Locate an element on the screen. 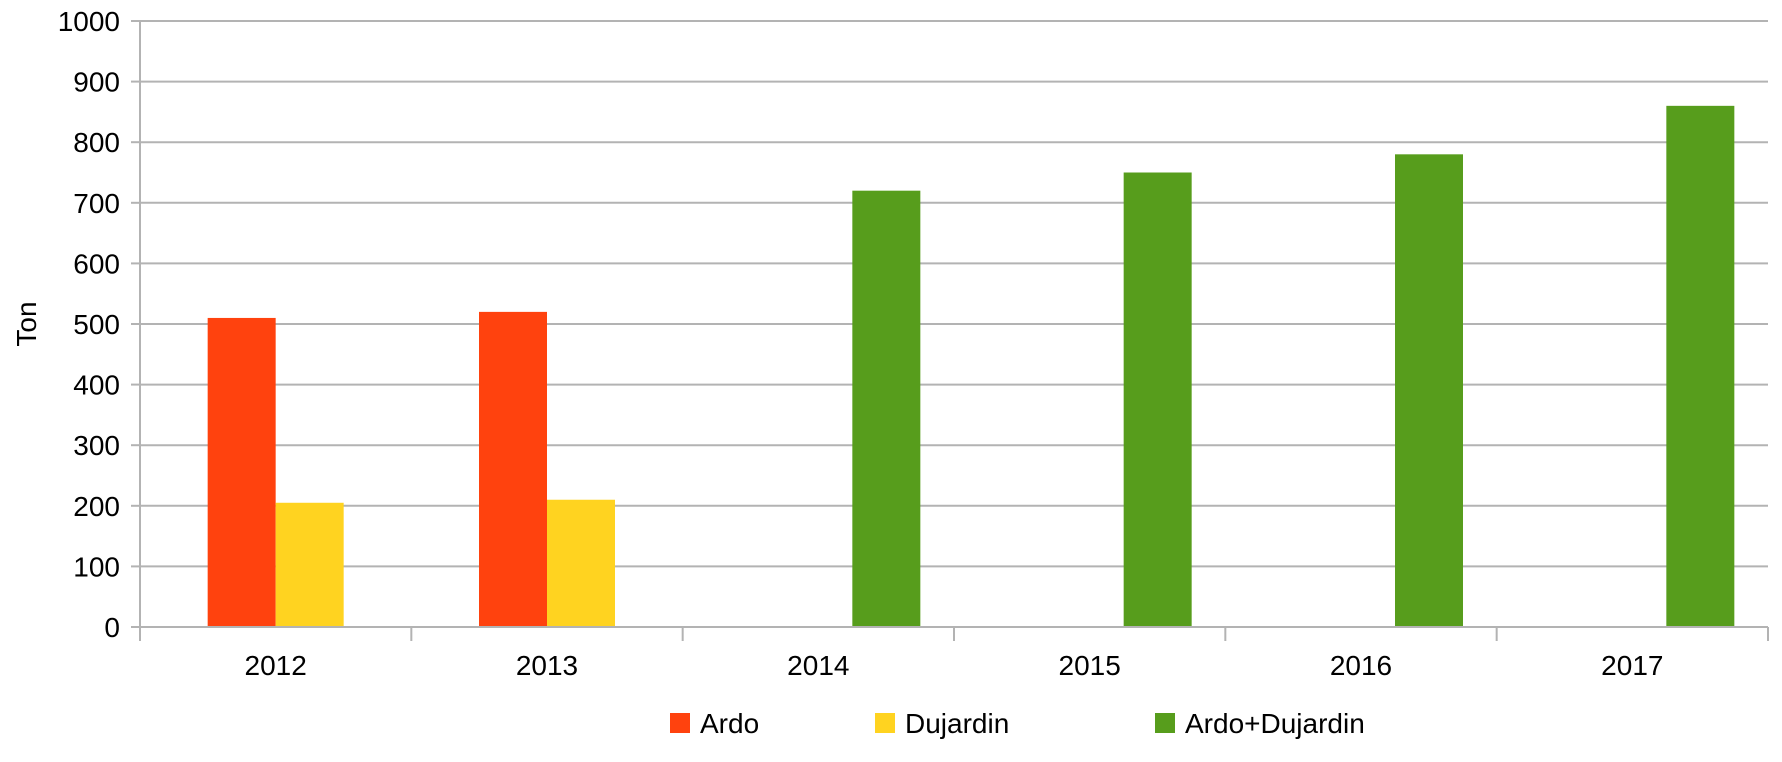  bar-ardo-dujardin-2016 is located at coordinates (1429, 390).